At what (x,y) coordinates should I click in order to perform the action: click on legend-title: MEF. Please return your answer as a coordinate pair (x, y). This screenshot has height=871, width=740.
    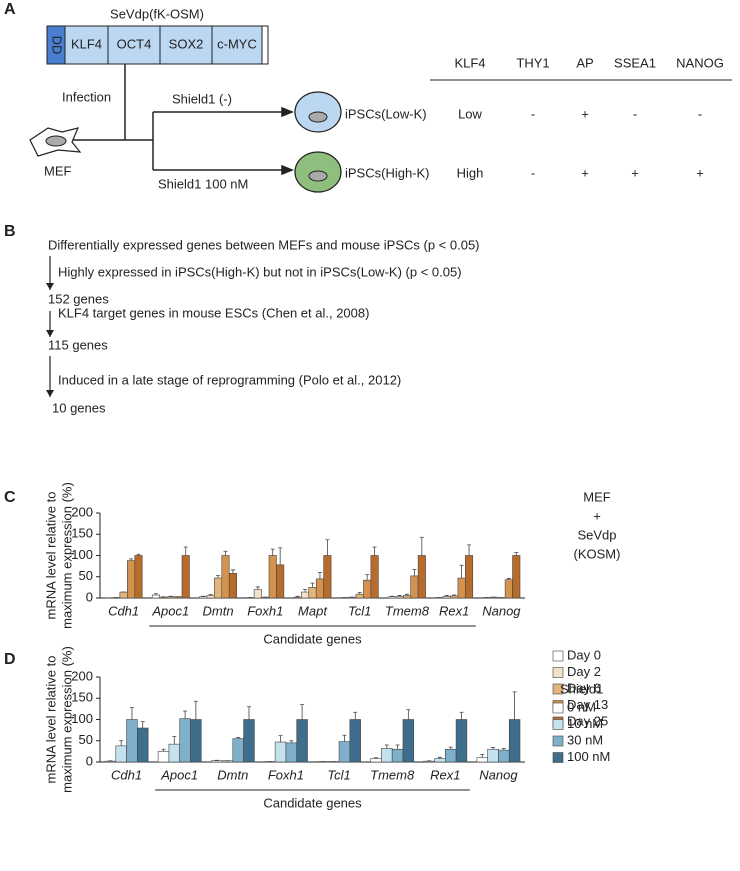
    Looking at the image, I should click on (597, 496).